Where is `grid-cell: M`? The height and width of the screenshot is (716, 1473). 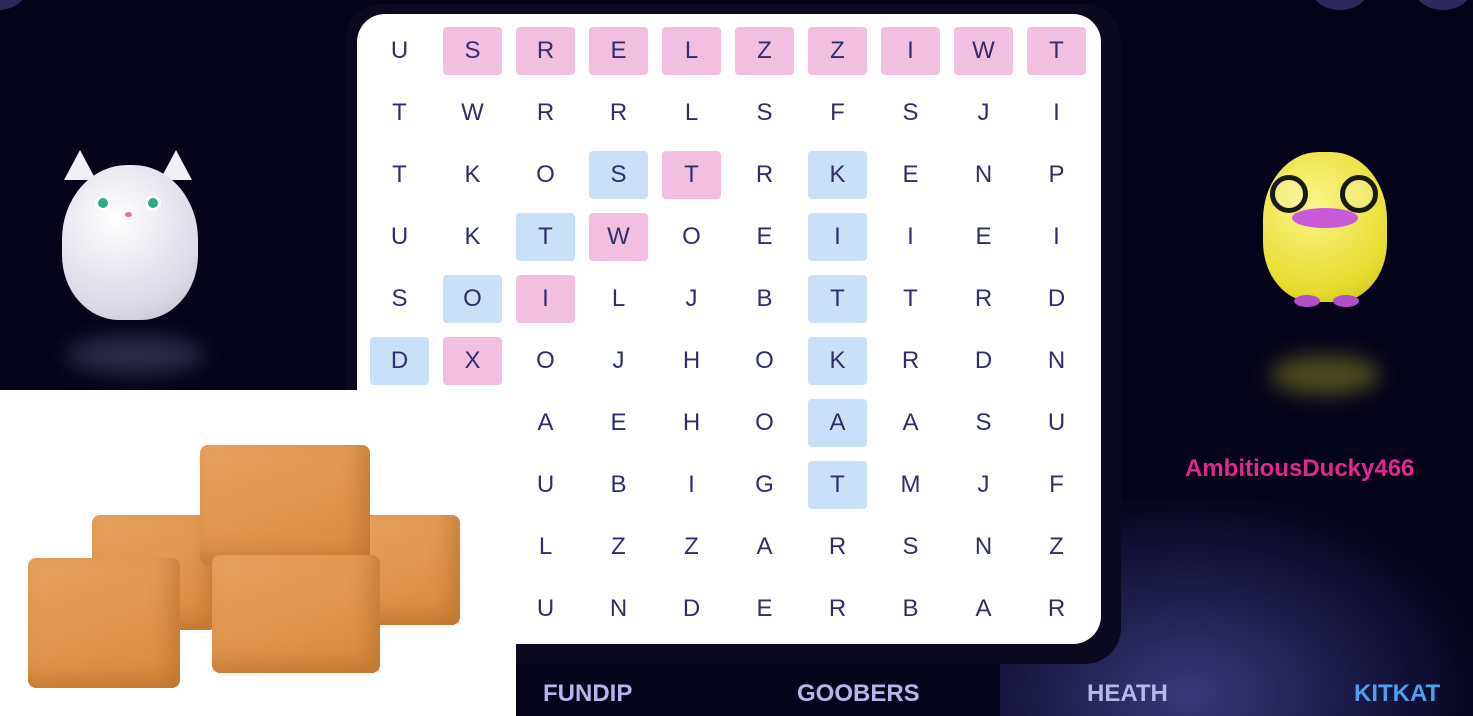 grid-cell: M is located at coordinates (910, 484).